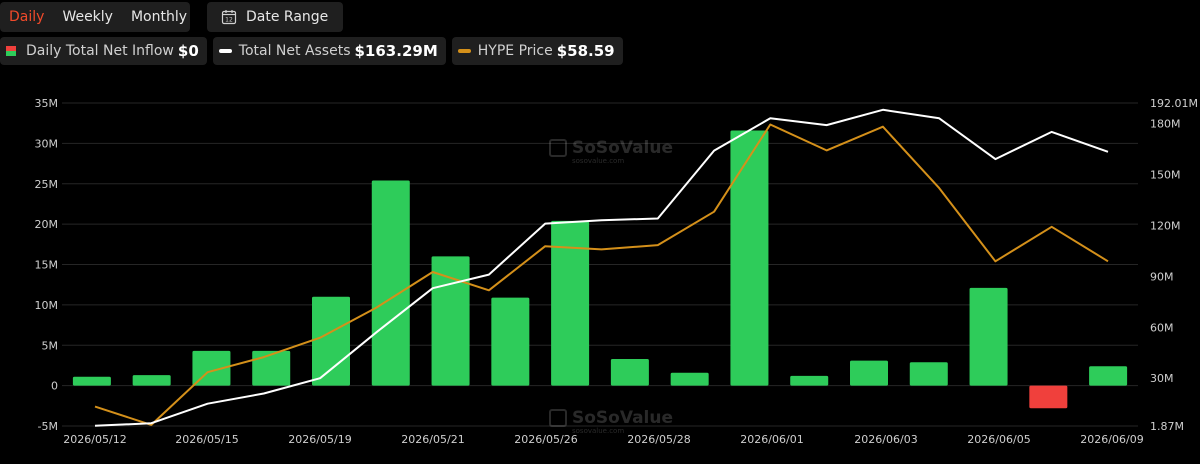 The image size is (1200, 464). I want to click on legend-item-net-inflow: Daily Total Net Inflow $0, so click(103, 51).